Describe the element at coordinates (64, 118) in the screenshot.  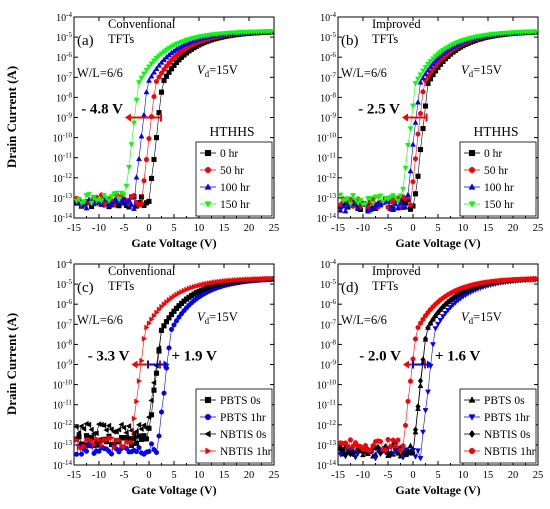
I see `y-tick-label: 10⁻⁹` at that location.